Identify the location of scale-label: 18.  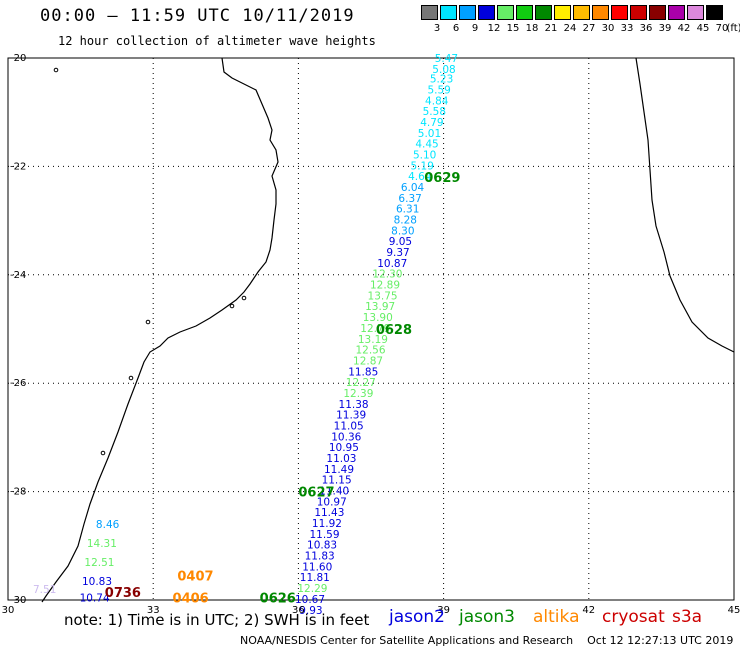
(532, 28).